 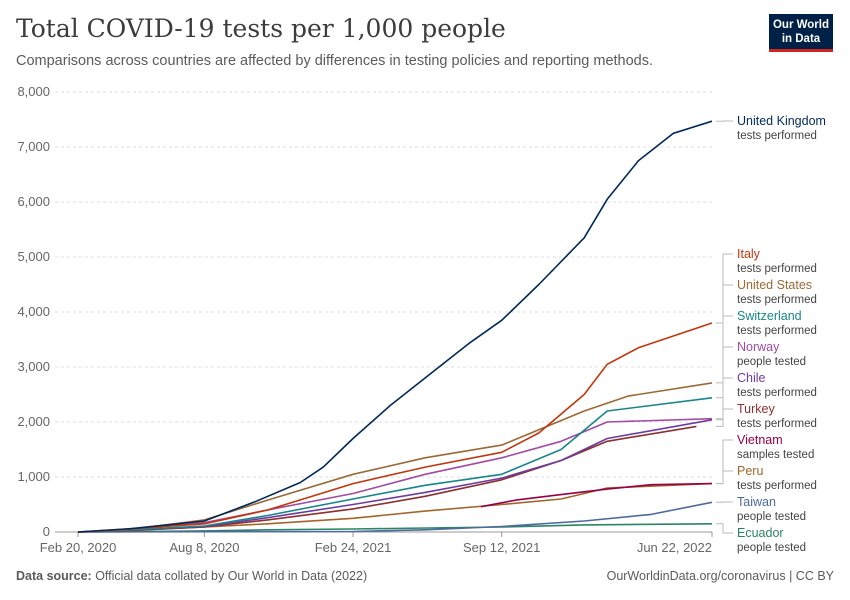 I want to click on series-line-taiwan, so click(x=395, y=517).